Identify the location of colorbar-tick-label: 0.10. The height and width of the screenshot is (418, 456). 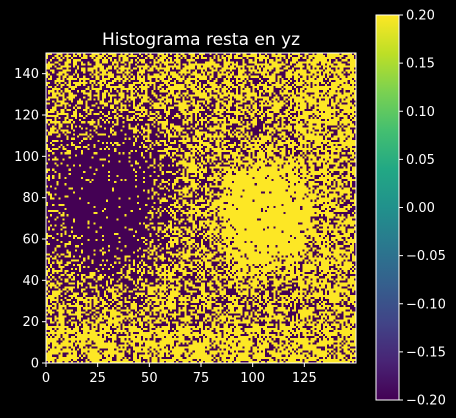
(420, 112).